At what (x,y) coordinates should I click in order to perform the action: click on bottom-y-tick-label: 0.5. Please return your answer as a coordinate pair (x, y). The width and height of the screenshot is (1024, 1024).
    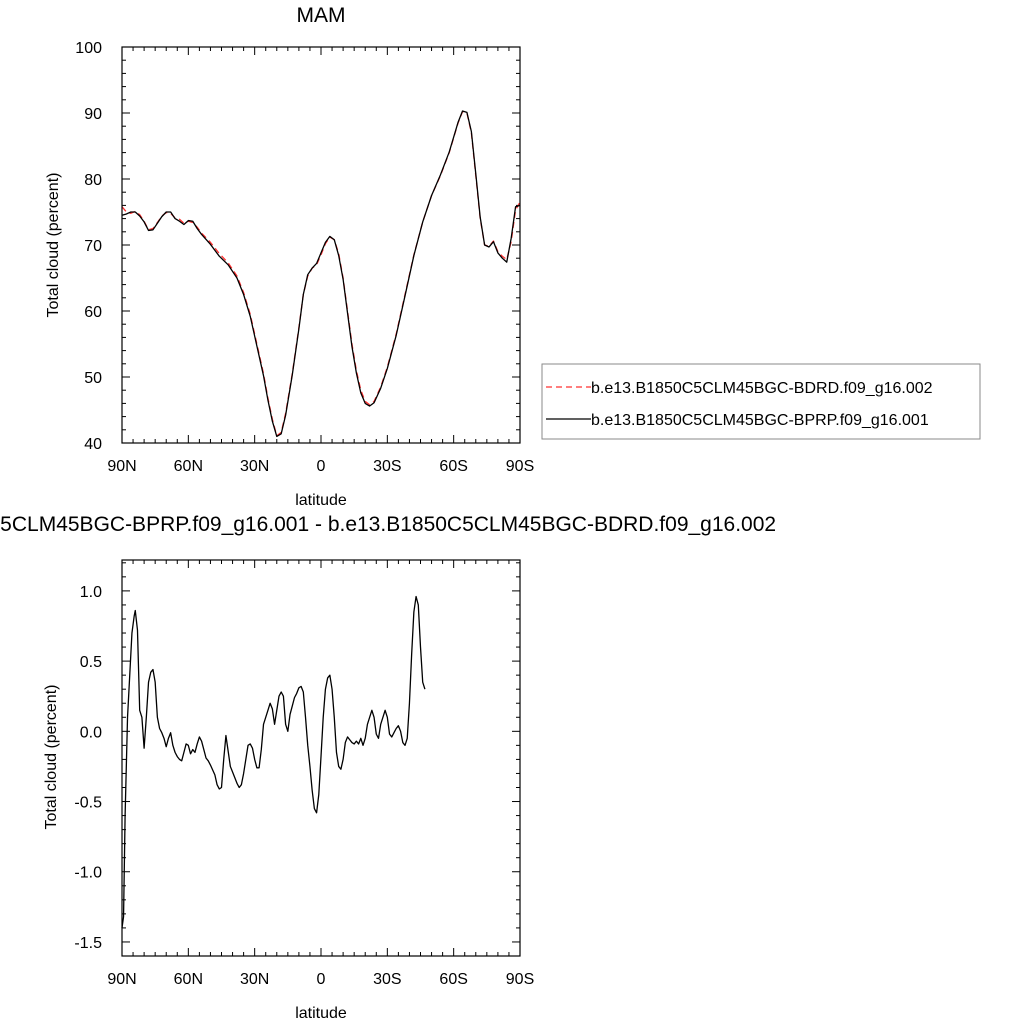
    Looking at the image, I should click on (91, 662).